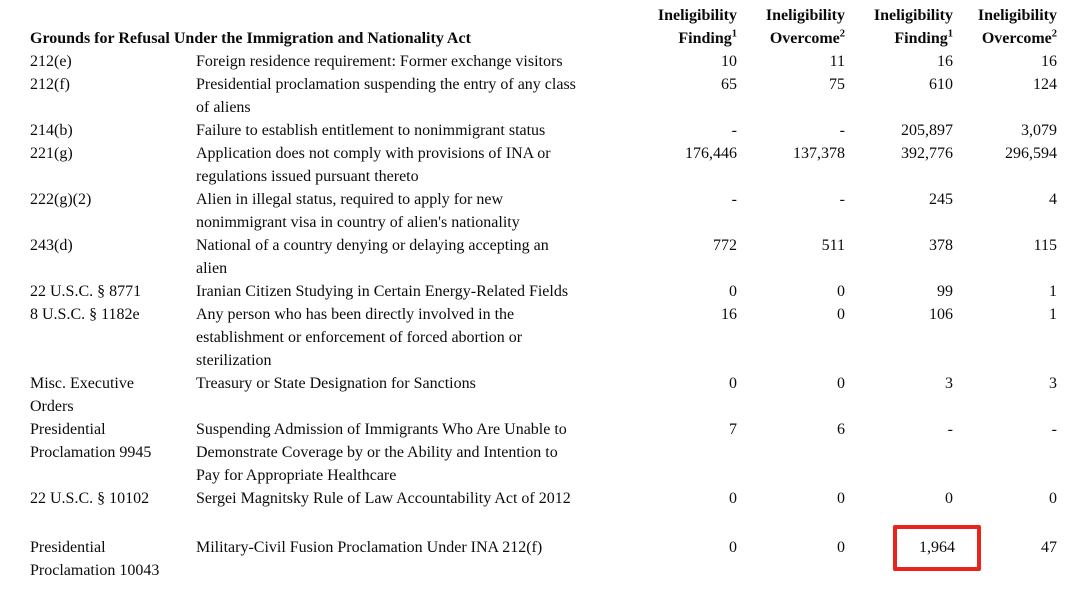  What do you see at coordinates (945, 291) in the screenshot?
I see `row-value: 99` at bounding box center [945, 291].